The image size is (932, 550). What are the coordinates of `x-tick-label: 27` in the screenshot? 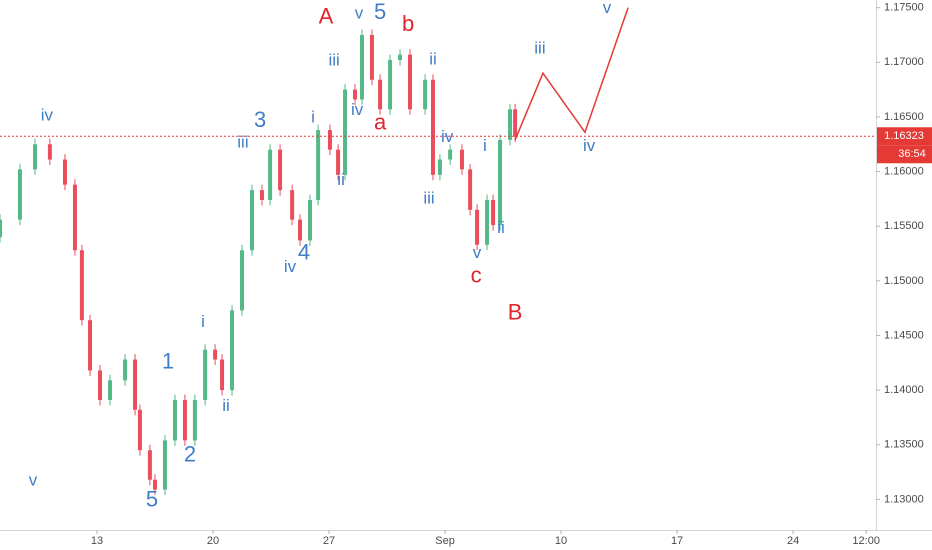 It's located at (329, 541).